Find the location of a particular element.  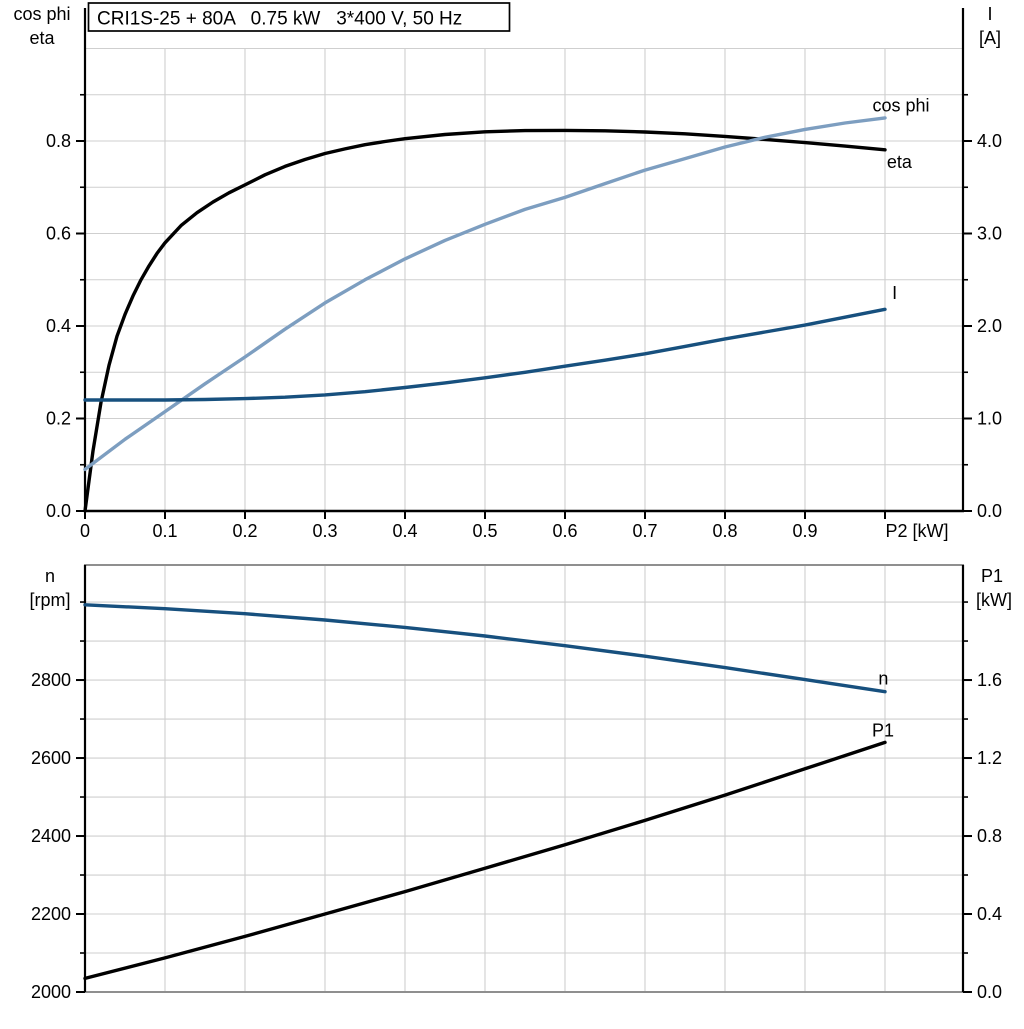

y-left-tick-label: 2200 is located at coordinates (51, 914).